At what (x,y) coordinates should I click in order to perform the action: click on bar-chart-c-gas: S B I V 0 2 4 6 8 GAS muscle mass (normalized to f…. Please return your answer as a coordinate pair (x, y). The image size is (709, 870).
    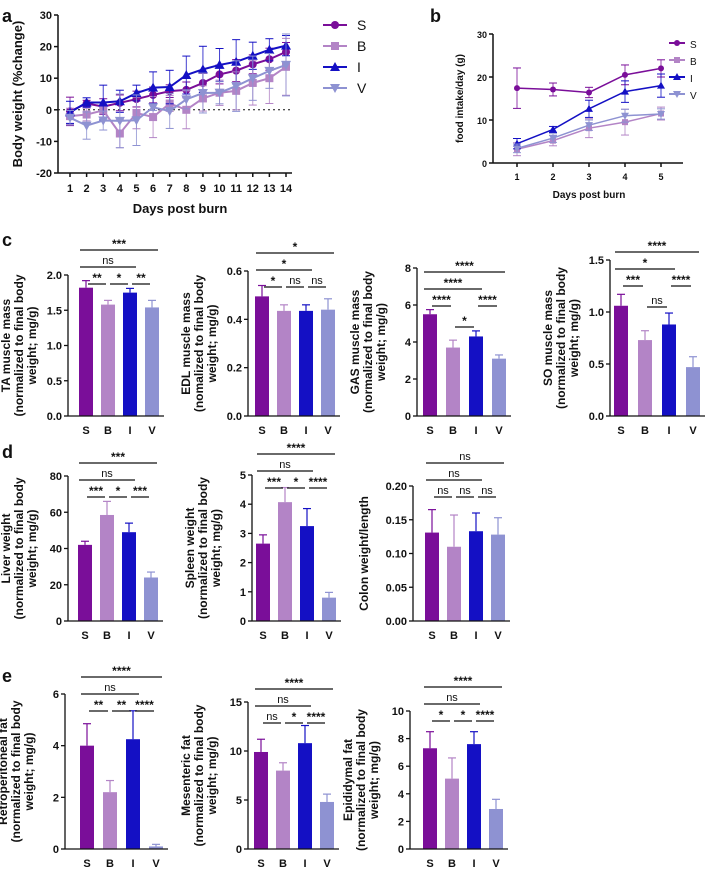
    Looking at the image, I should click on (429, 348).